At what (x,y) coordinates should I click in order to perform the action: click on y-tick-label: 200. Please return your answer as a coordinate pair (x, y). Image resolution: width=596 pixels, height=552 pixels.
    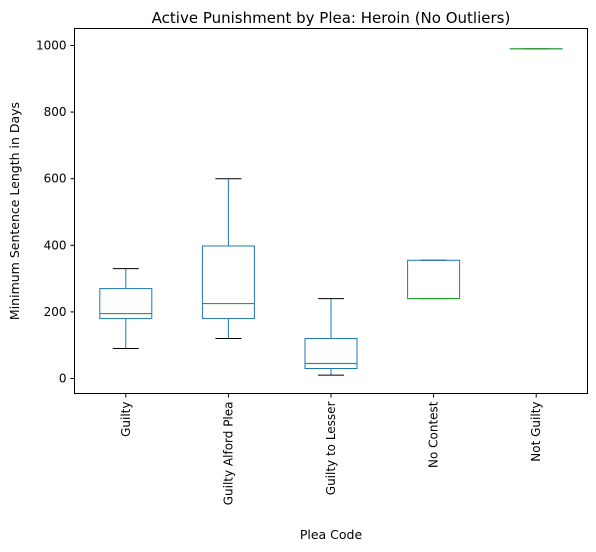
    Looking at the image, I should click on (55, 312).